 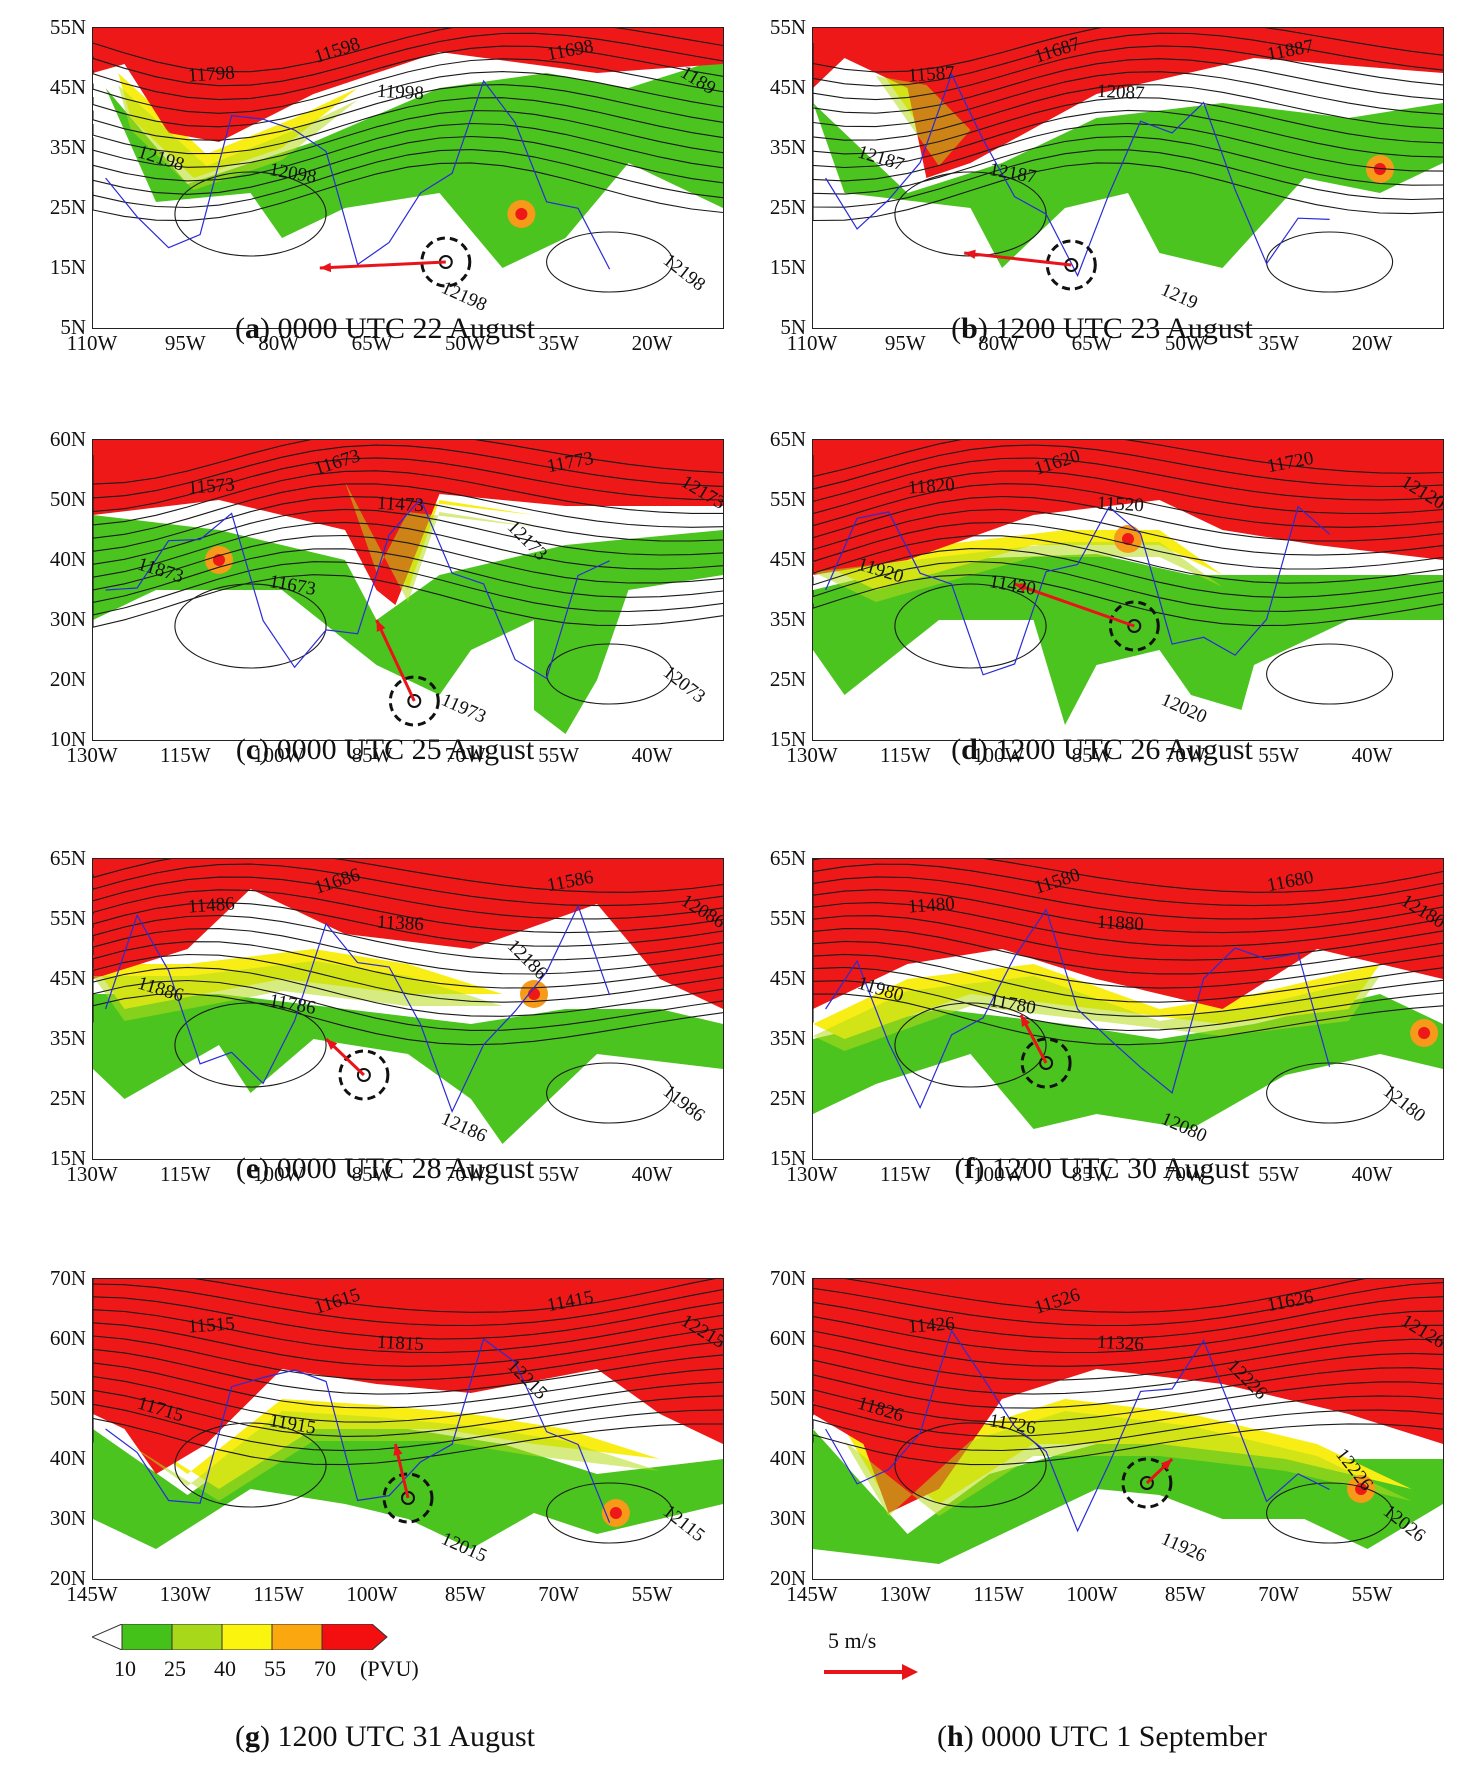 I want to click on pv-field-h, so click(x=1128, y=1421).